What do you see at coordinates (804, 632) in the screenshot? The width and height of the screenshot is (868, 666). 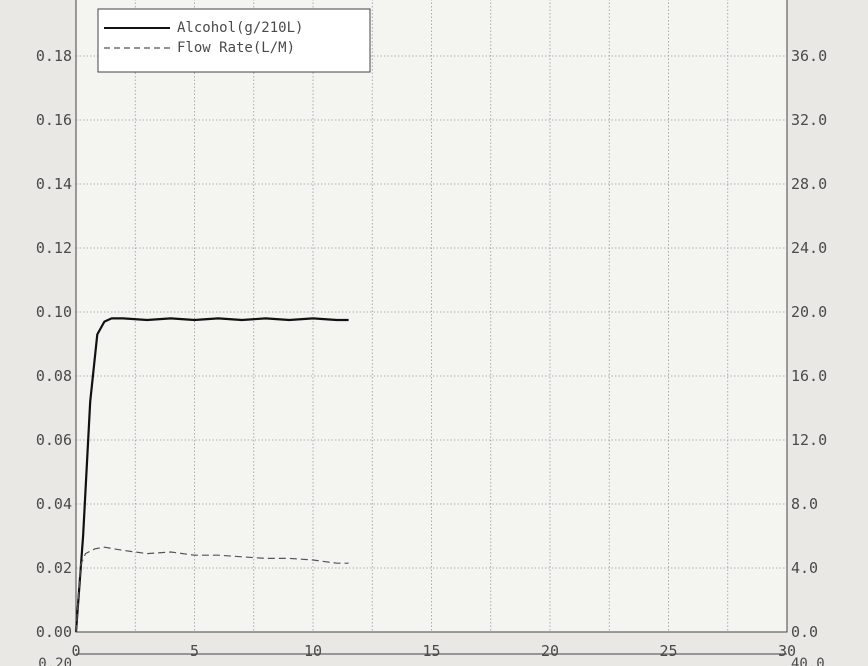 I see `y-tick-label-right: 0.0` at bounding box center [804, 632].